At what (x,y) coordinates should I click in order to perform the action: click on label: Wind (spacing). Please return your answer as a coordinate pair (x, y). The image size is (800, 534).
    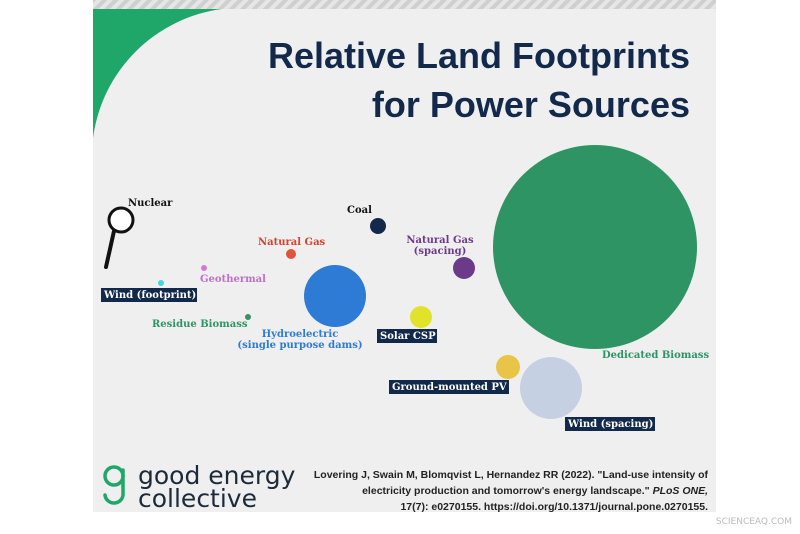
    Looking at the image, I should click on (610, 424).